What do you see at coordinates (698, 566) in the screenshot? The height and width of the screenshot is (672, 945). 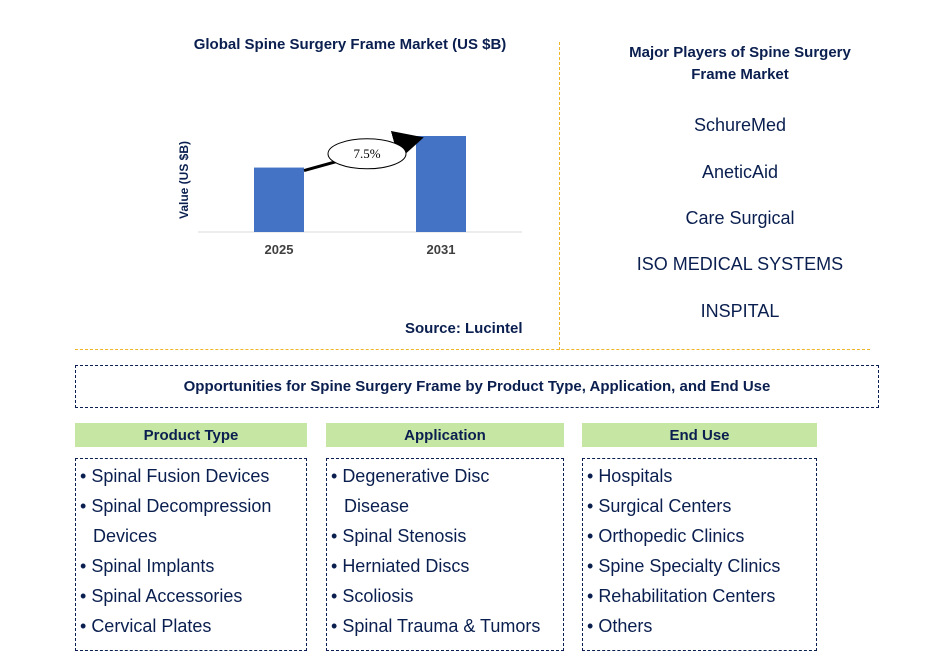 I see `list-item: Spine Specialty Clinics` at bounding box center [698, 566].